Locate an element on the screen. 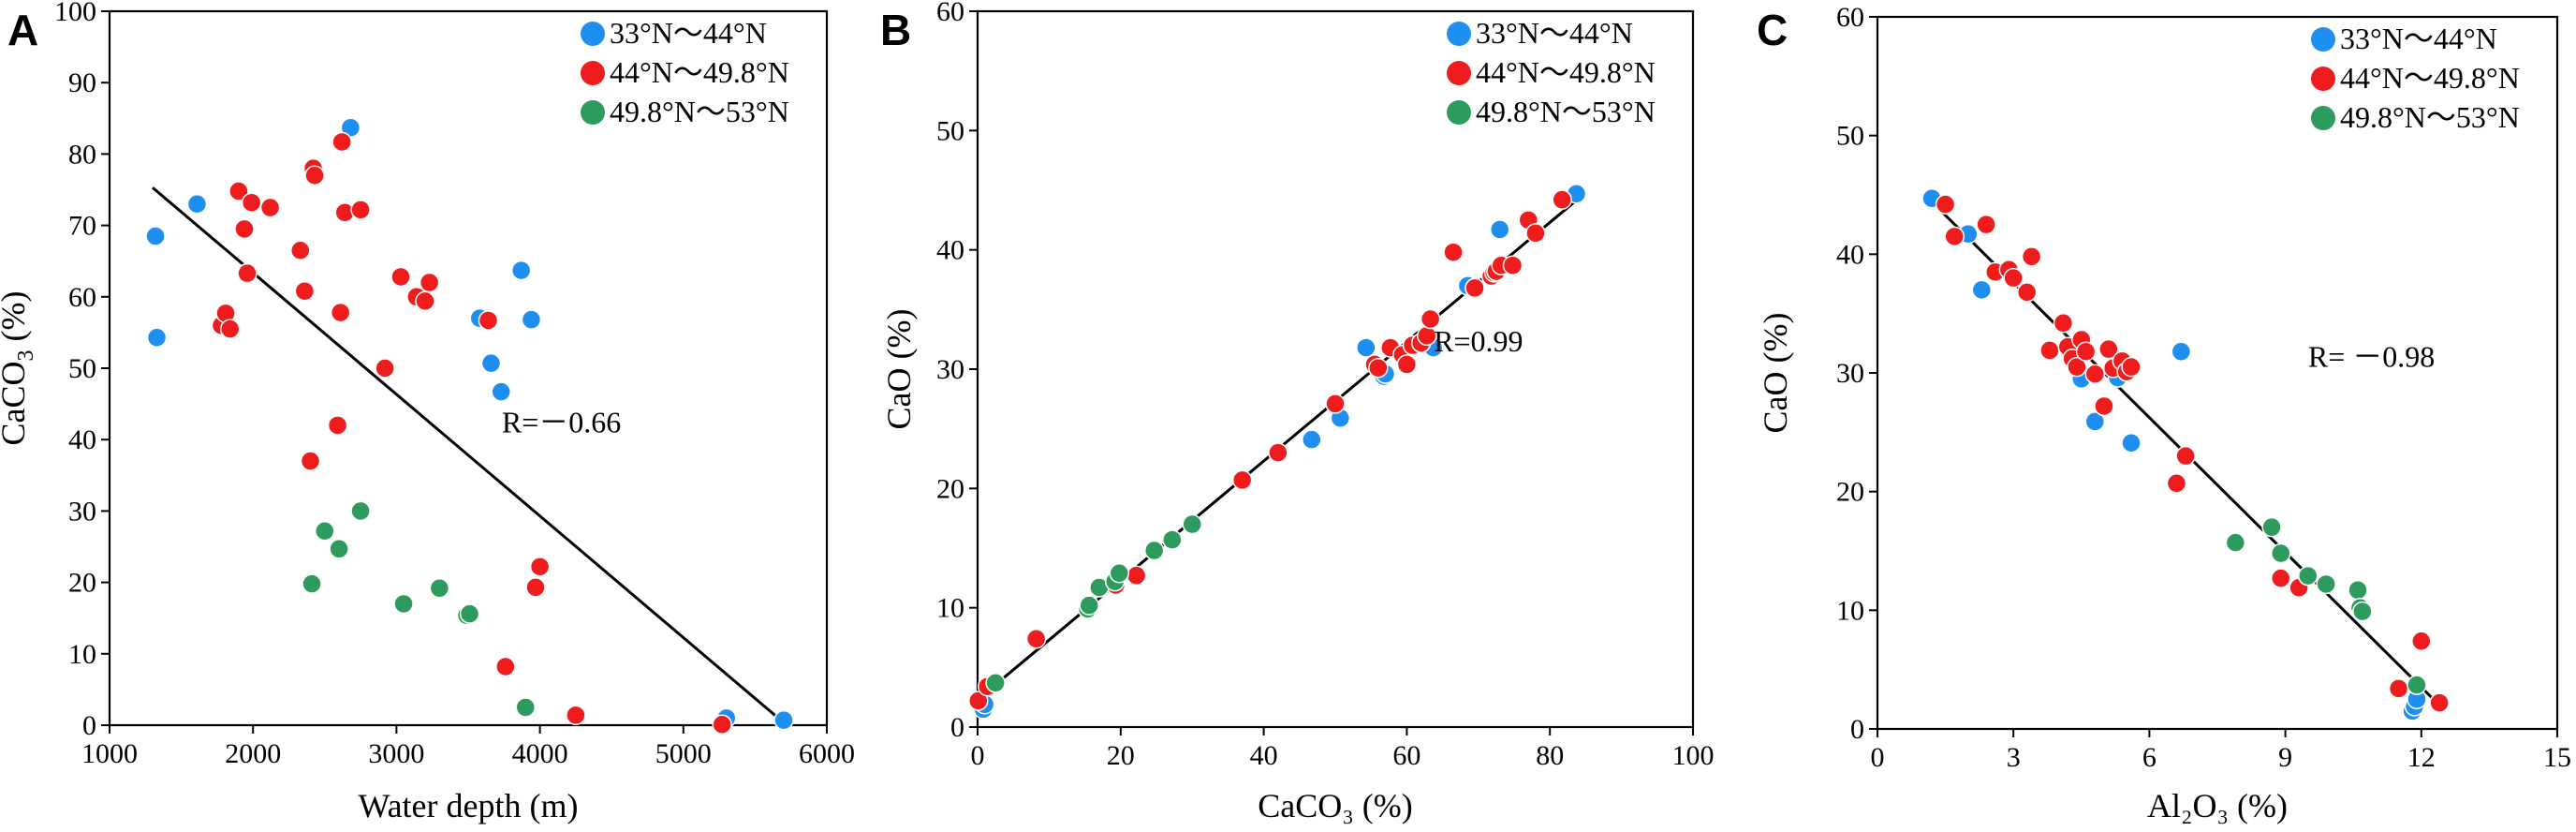  panel-letter: C is located at coordinates (1772, 30).